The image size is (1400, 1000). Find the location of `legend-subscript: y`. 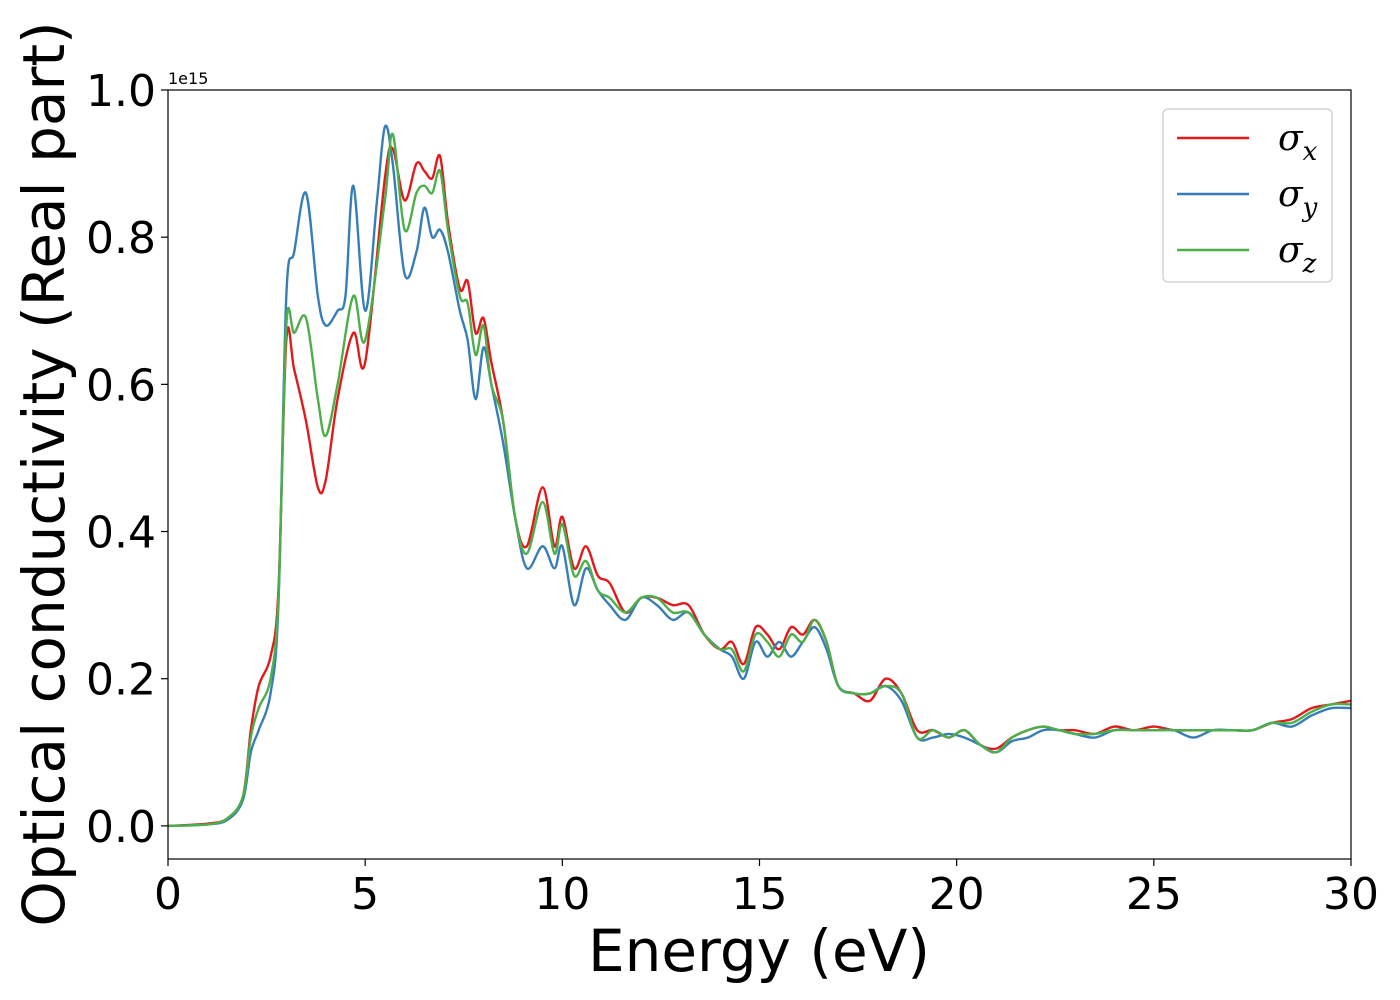

legend-subscript: y is located at coordinates (1310, 208).